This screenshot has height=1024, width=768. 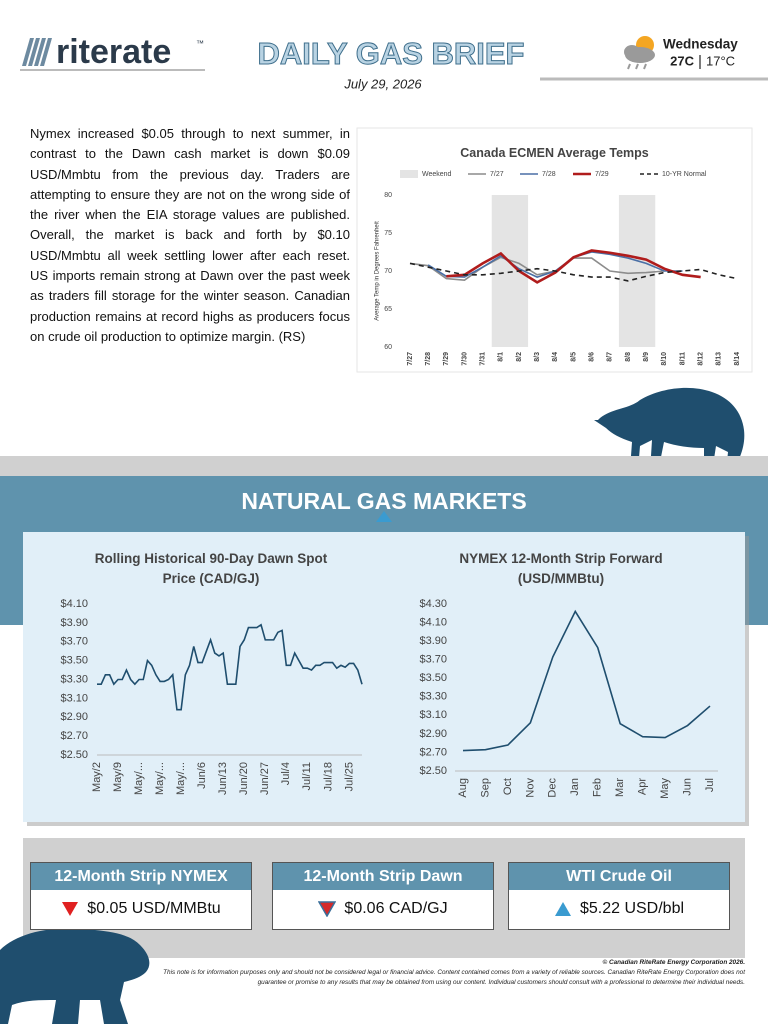 What do you see at coordinates (388, 347) in the screenshot?
I see `y-tick-label: 60` at bounding box center [388, 347].